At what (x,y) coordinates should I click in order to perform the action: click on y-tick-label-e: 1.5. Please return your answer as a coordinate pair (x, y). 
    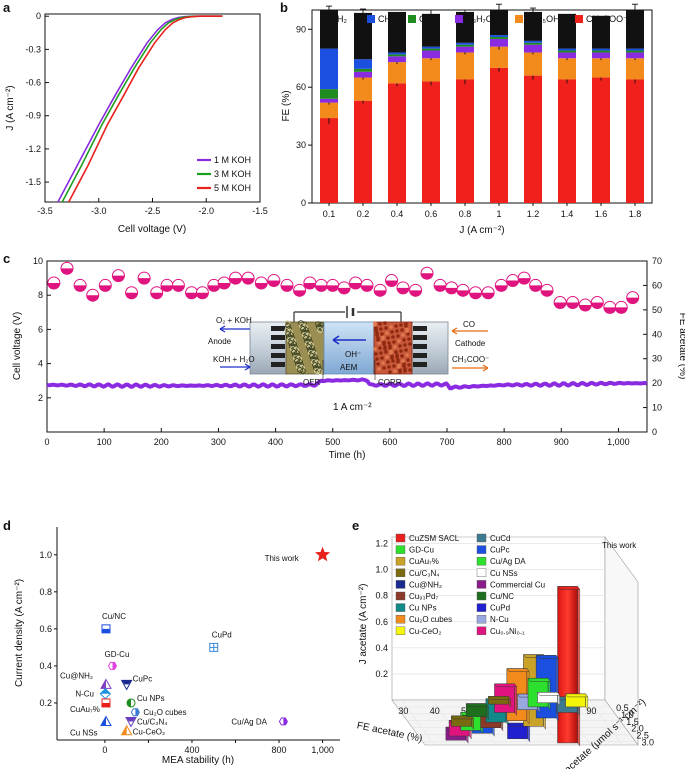
    Looking at the image, I should click on (632, 722).